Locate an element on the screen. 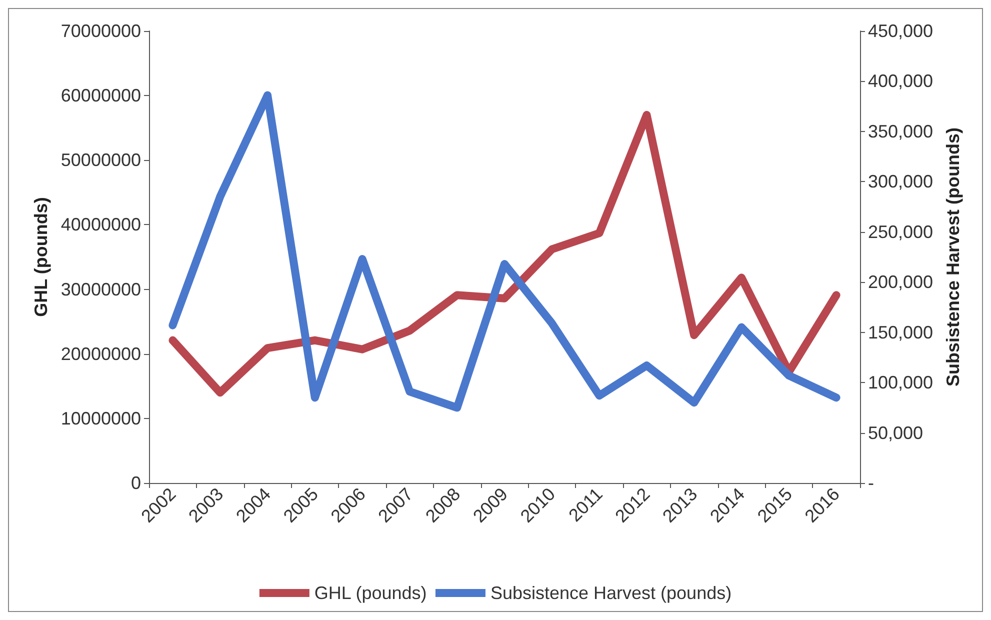 This screenshot has width=991, height=620. y-tick-label: 10000000 is located at coordinates (100, 418).